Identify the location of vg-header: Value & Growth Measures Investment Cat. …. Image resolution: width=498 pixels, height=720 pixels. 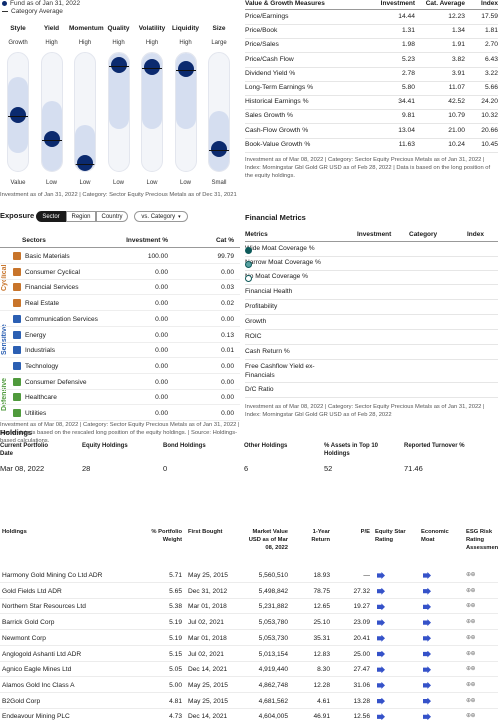
(371, 5).